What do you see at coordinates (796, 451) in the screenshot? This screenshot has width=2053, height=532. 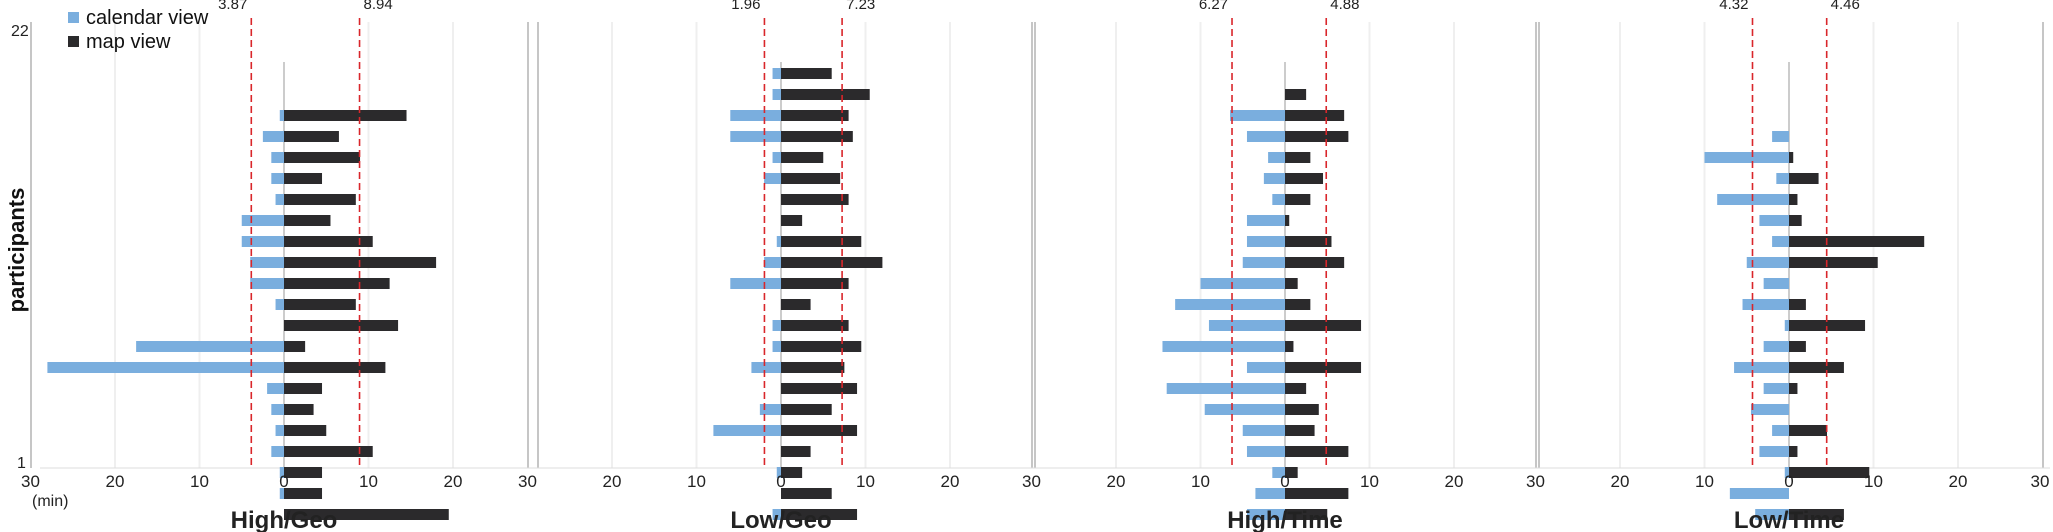 I see `bar-map-low-geo-p4` at bounding box center [796, 451].